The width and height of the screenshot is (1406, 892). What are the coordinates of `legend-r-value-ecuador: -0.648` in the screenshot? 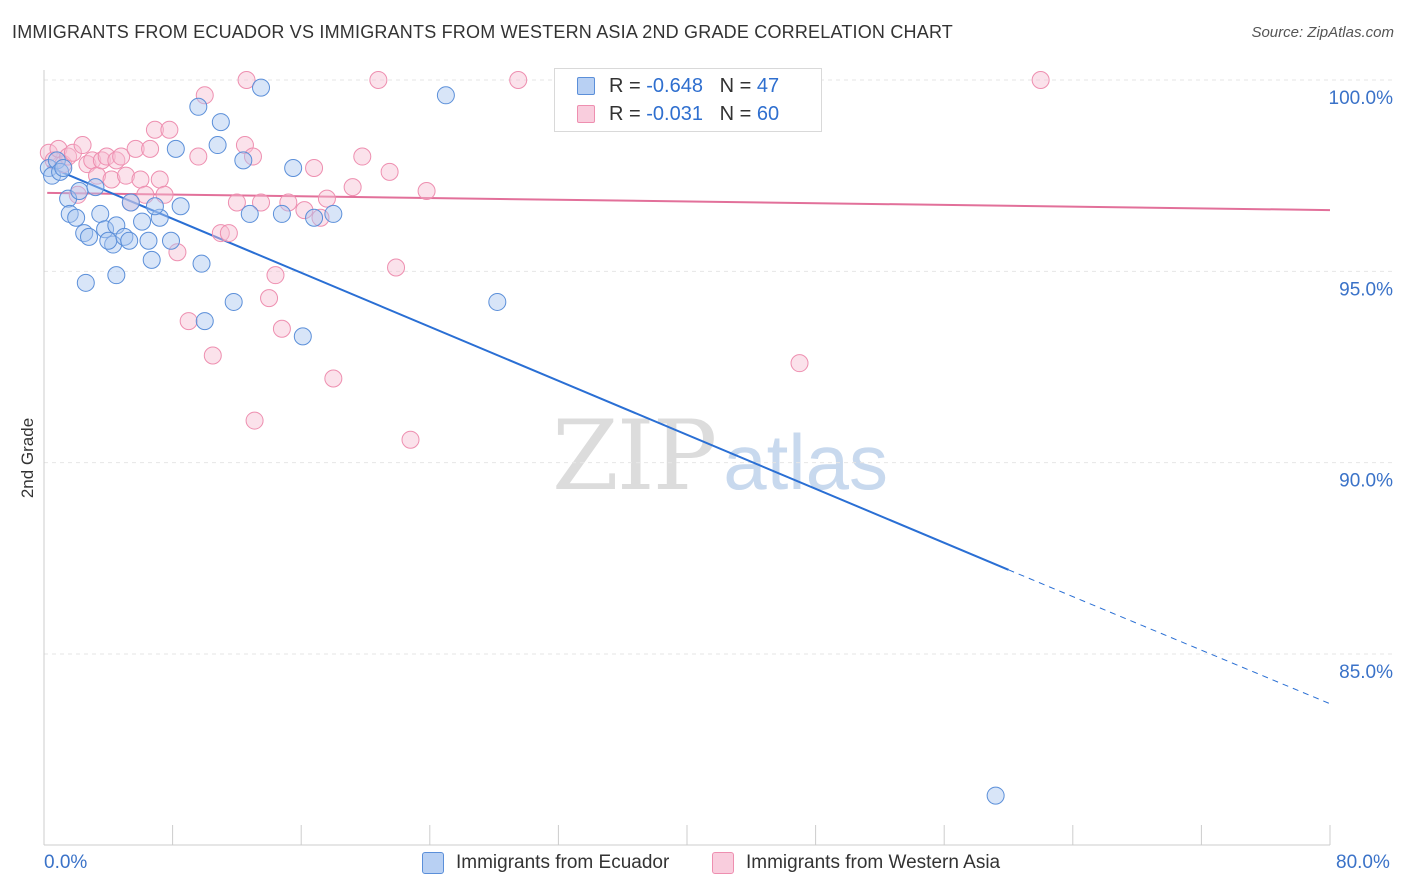 It's located at (674, 85).